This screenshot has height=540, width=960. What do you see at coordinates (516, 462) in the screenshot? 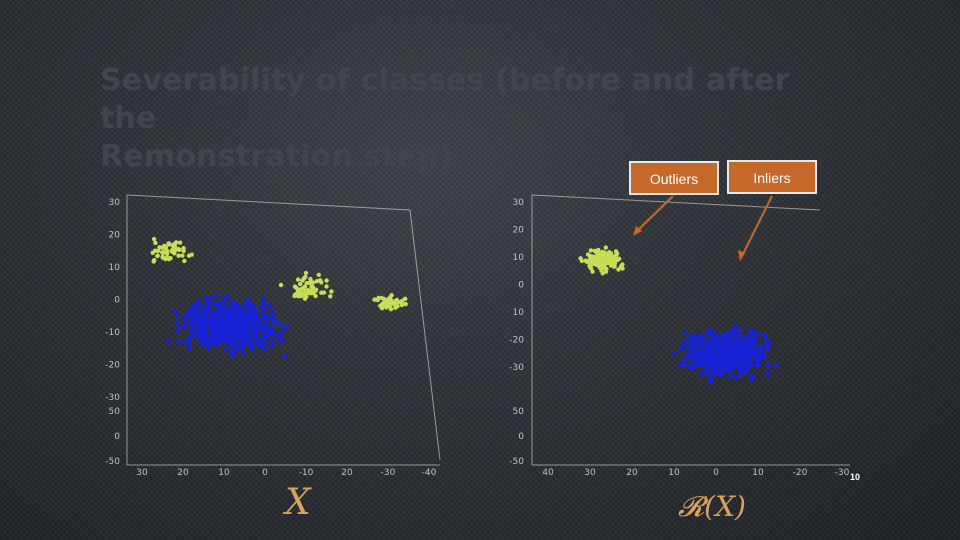
I see `z-tick-label: -50` at bounding box center [516, 462].